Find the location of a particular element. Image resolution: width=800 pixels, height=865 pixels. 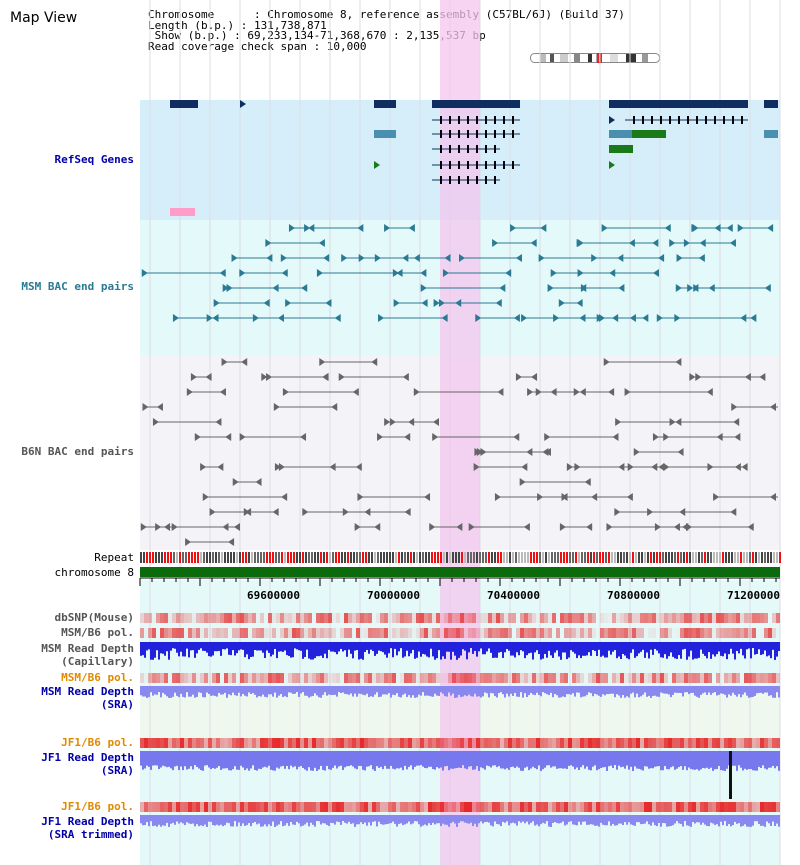

track-label-msm-bac: MSM BAC end pairs is located at coordinates (77, 286).